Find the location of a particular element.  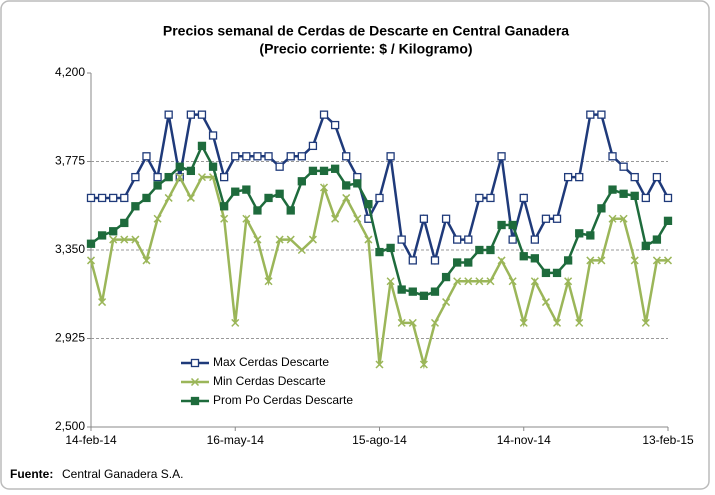

x-tick-label: 15-ago-14 is located at coordinates (379, 440).